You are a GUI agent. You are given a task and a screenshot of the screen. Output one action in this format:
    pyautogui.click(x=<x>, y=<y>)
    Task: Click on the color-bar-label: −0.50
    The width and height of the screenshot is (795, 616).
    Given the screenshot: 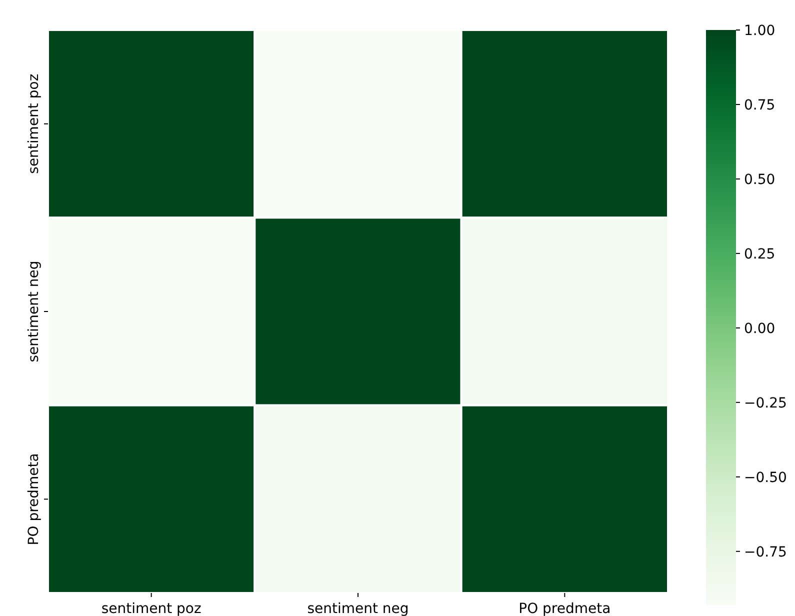 What is the action you would take?
    pyautogui.click(x=765, y=478)
    